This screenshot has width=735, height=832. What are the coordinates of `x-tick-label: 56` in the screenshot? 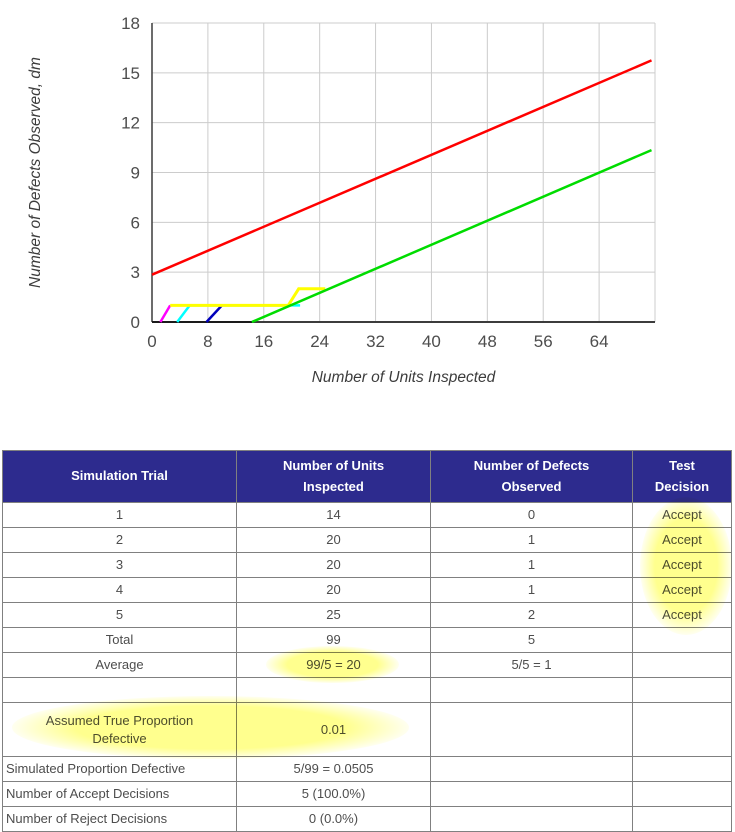 It's located at (543, 341).